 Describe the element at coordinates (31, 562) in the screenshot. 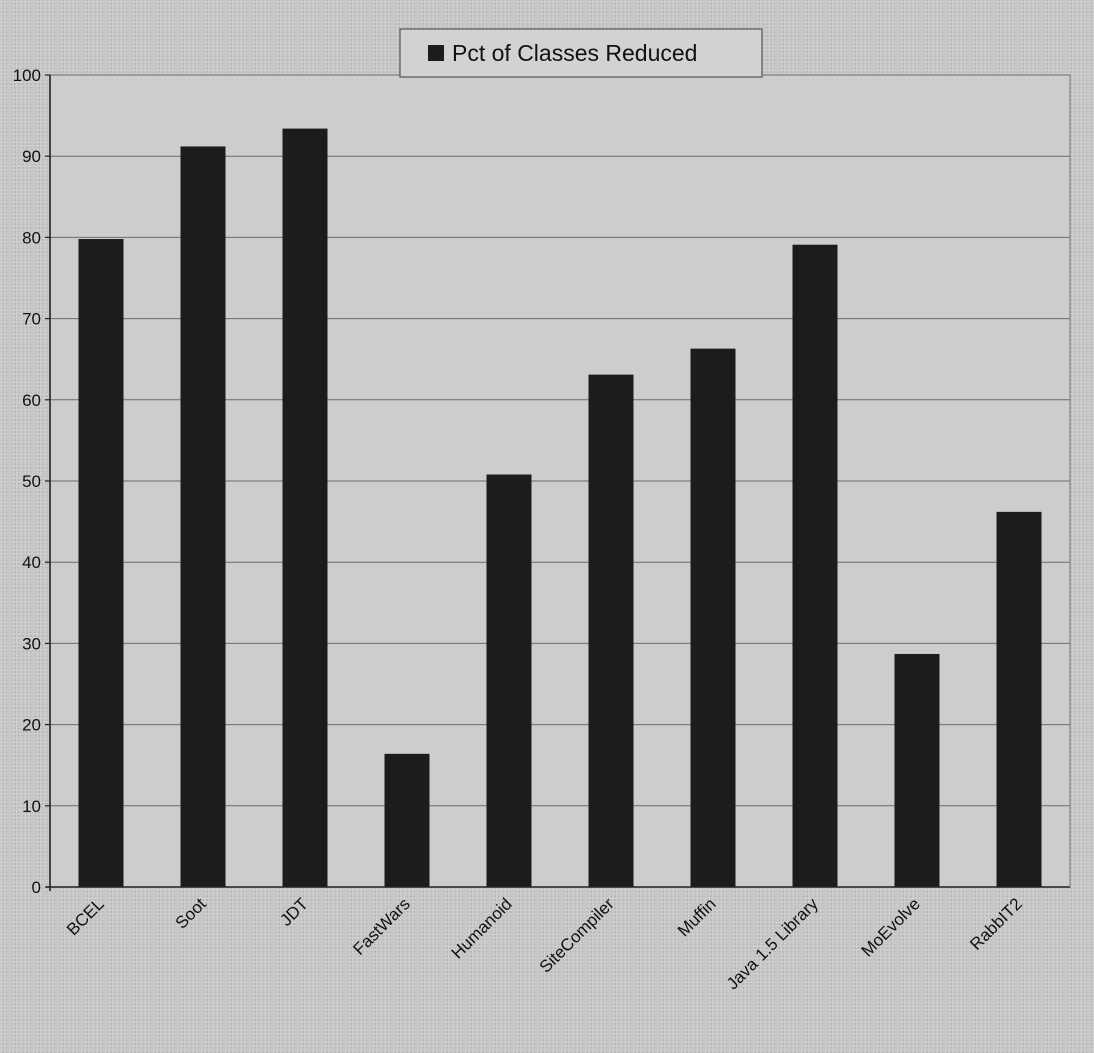

I see `y-tick-label: 40` at that location.